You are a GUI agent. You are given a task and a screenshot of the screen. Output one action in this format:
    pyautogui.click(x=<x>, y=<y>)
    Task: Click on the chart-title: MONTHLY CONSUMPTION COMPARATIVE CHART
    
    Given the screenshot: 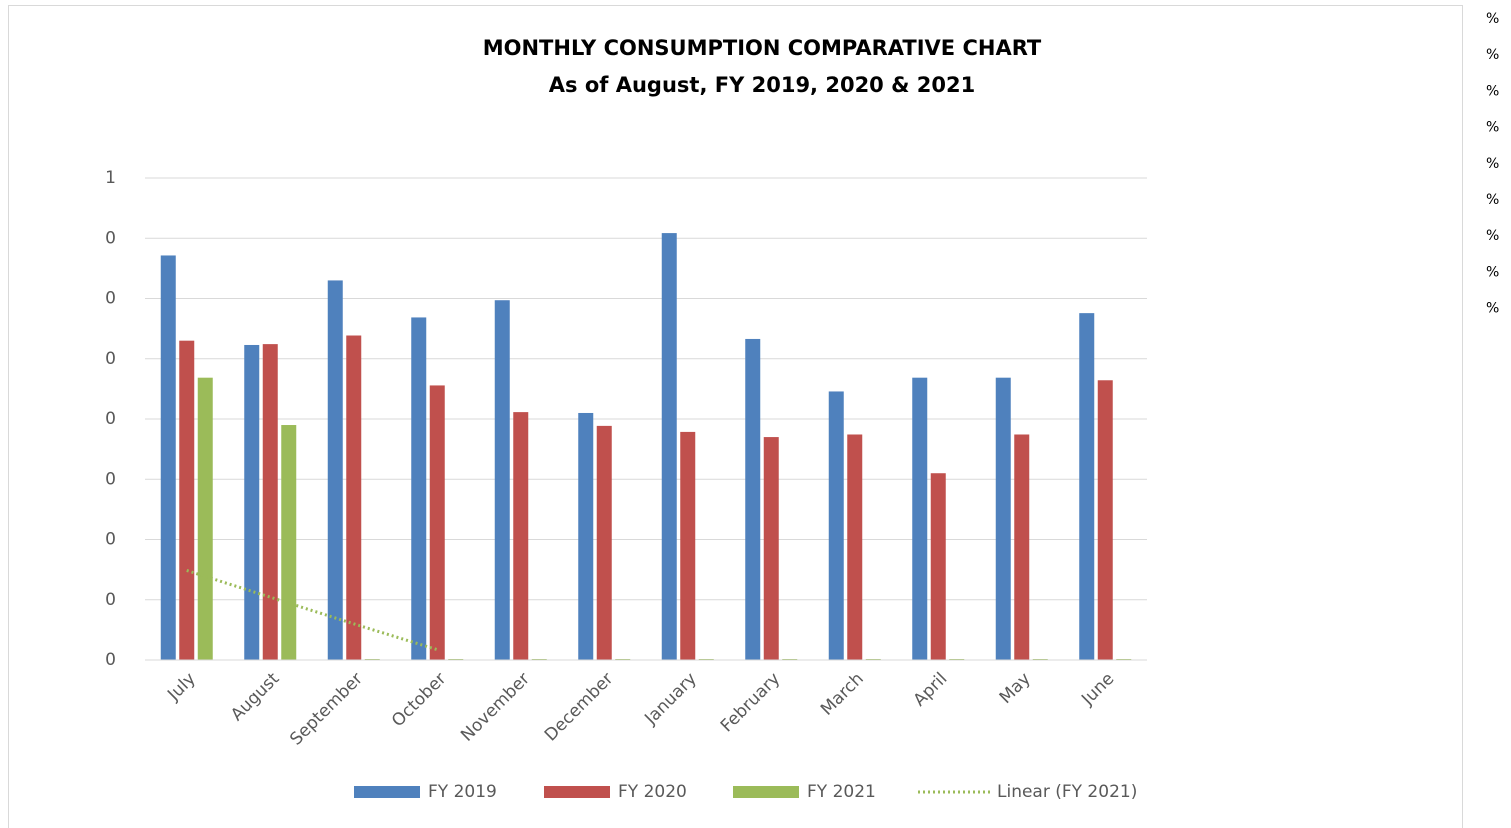 What is the action you would take?
    pyautogui.click(x=762, y=48)
    